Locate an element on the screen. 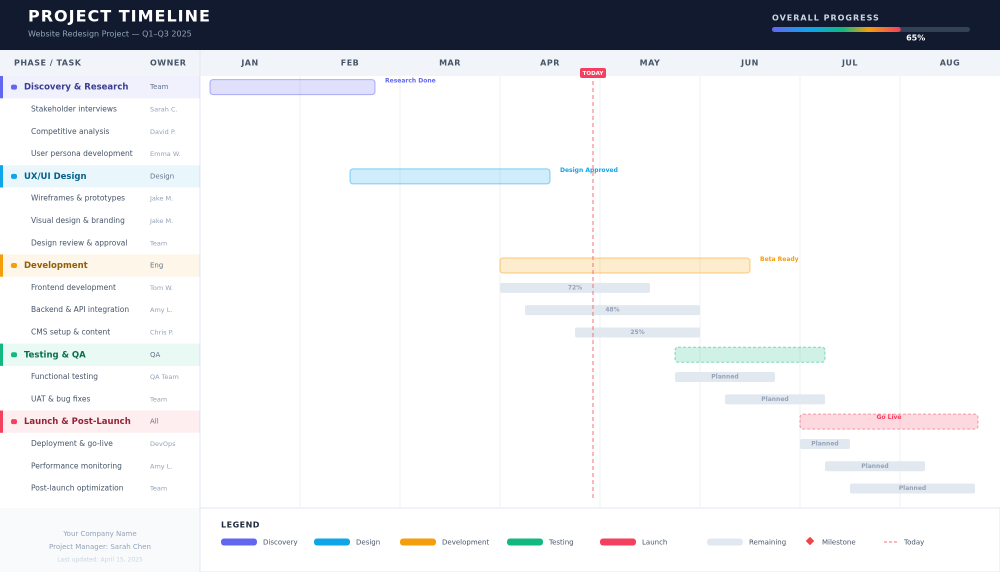  task-bar-label: 48% is located at coordinates (612, 310).